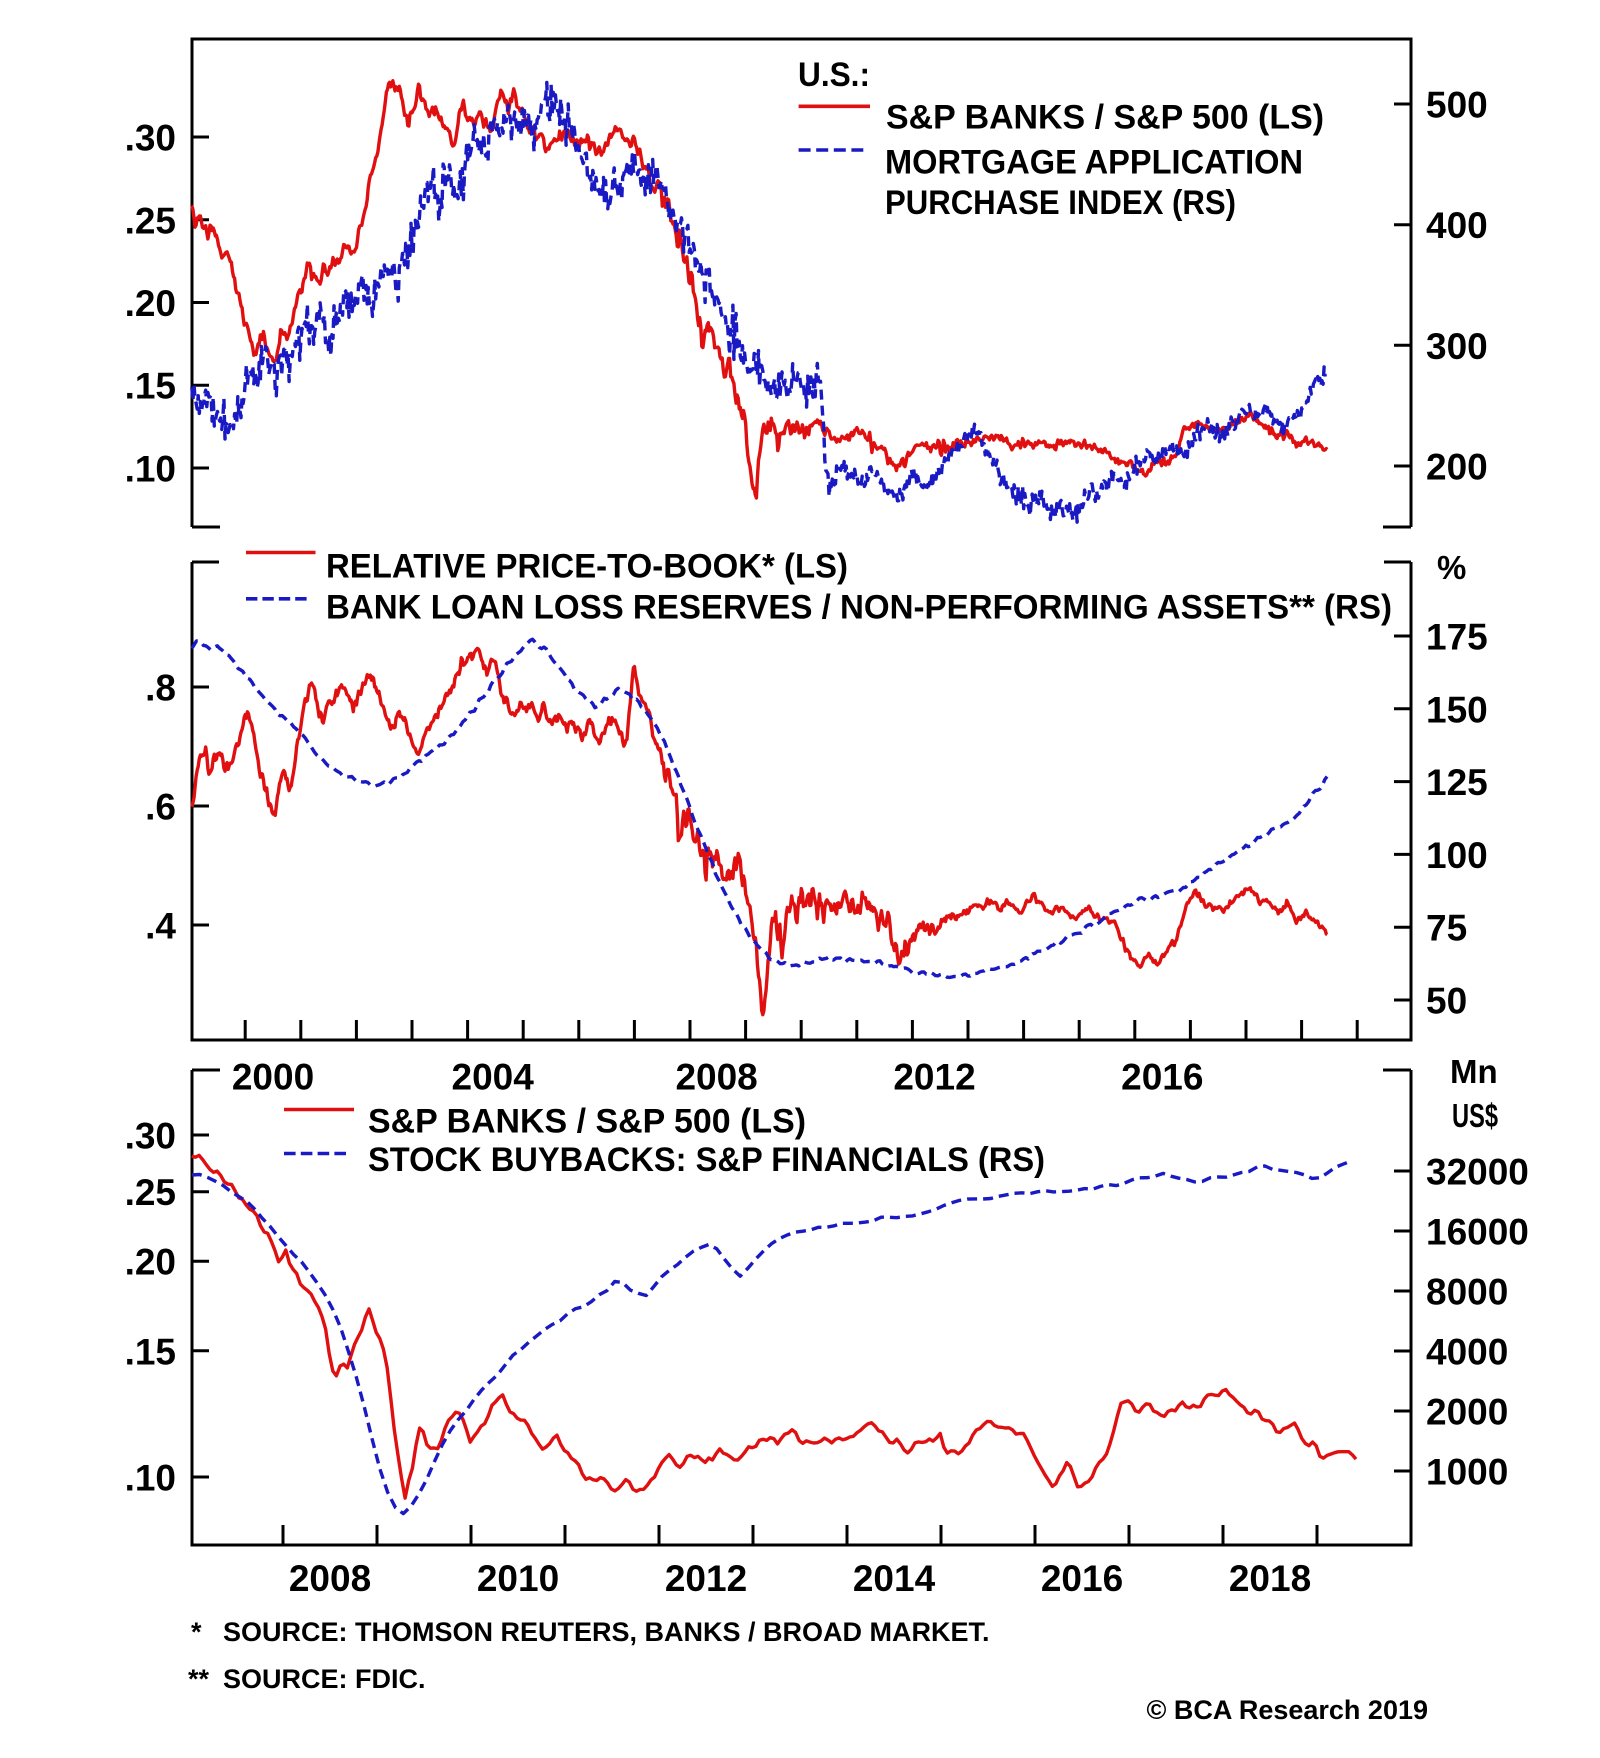 The image size is (1600, 1758). What do you see at coordinates (1457, 855) in the screenshot?
I see `svg-text: 100` at bounding box center [1457, 855].